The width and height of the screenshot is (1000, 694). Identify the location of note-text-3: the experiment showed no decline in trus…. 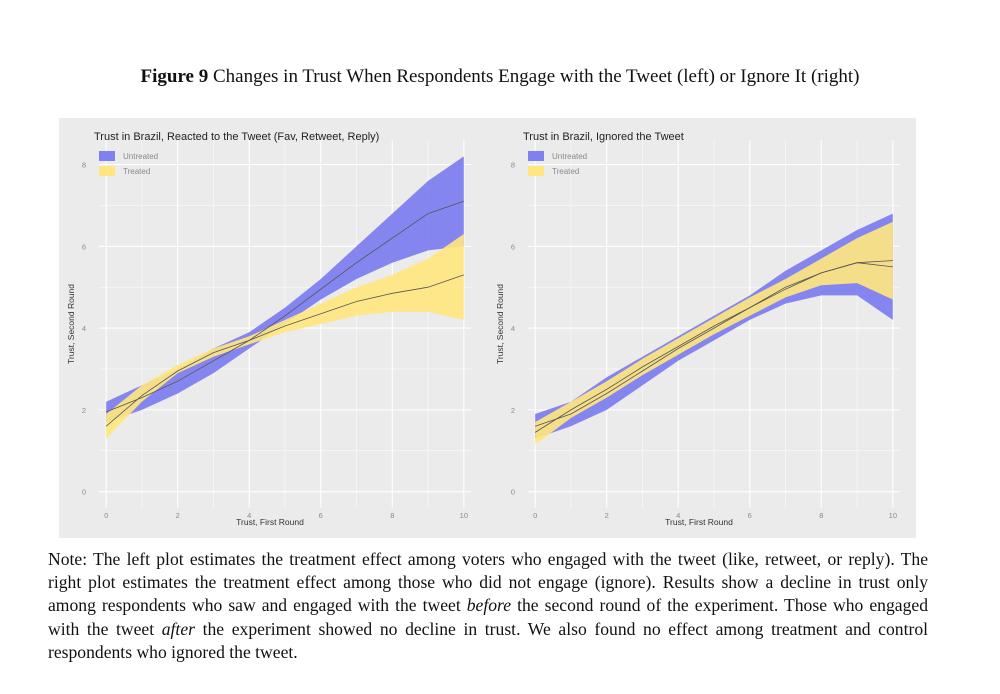
(488, 640).